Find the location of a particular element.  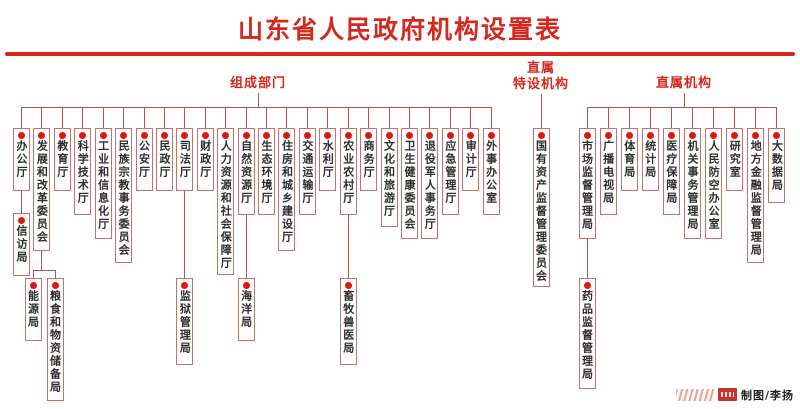

dept-name: 商务厅 is located at coordinates (369, 159).